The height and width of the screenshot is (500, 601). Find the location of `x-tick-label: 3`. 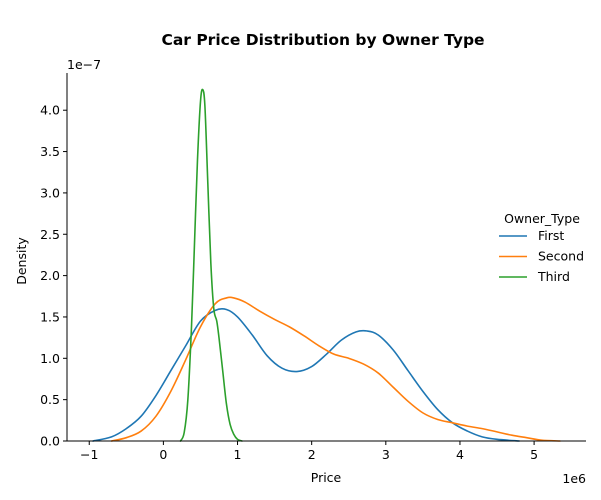

x-tick-label: 3 is located at coordinates (386, 454).